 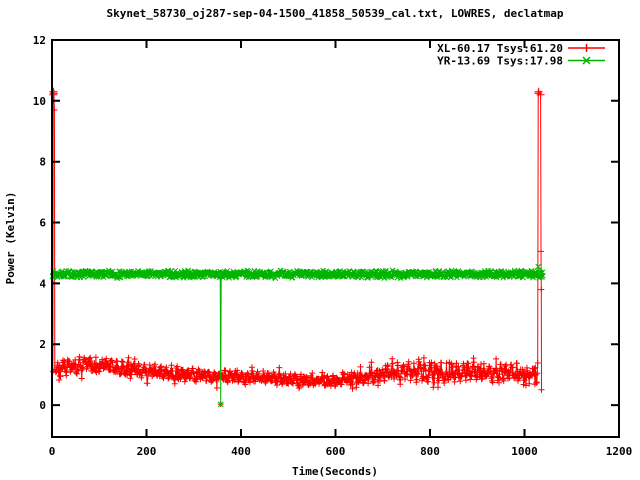 What do you see at coordinates (42, 344) in the screenshot?
I see `y-tick-label: 2` at bounding box center [42, 344].